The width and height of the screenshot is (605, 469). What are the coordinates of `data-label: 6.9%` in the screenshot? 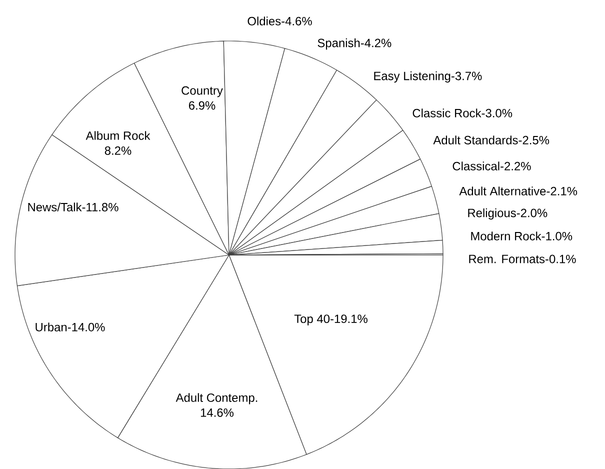 It's located at (202, 105).